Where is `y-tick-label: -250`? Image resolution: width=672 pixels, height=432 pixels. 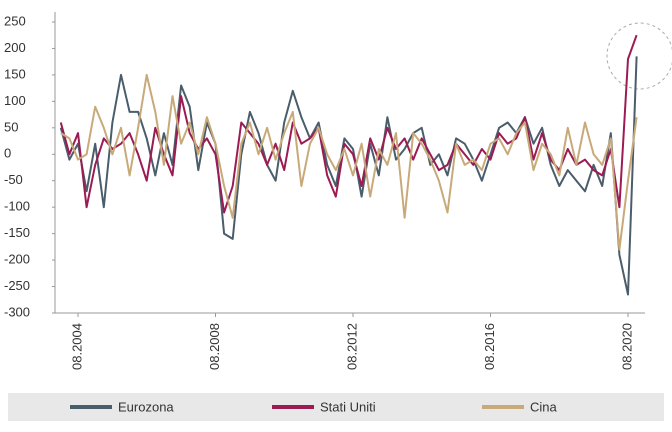 y-tick-label: -250 is located at coordinates (17, 285).